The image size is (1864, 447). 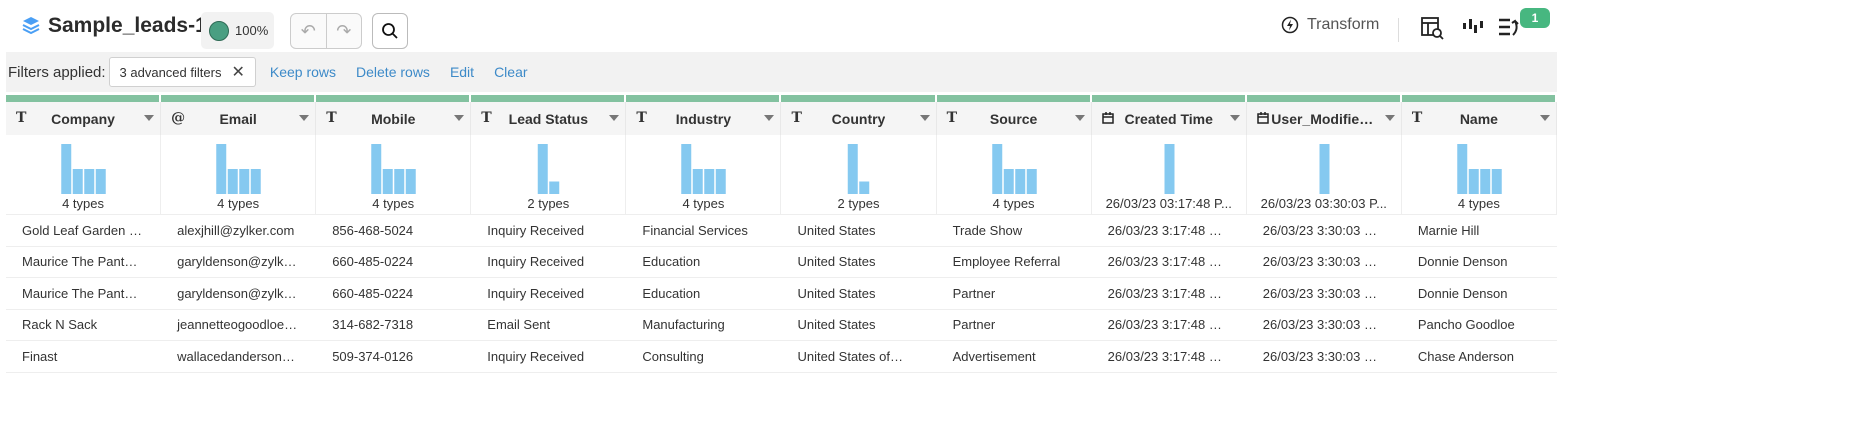 What do you see at coordinates (683, 325) in the screenshot?
I see `cell-industry: Manufacturing` at bounding box center [683, 325].